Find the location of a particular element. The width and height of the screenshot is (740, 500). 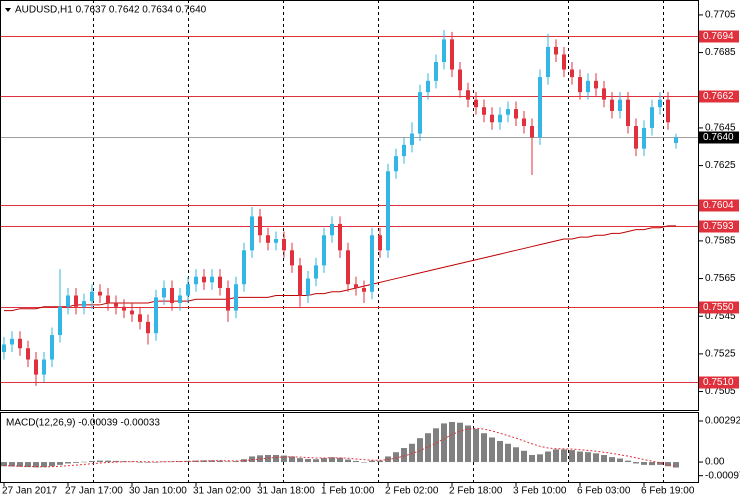

x-tick-label: 27 Jan 17:00 is located at coordinates (94, 491).